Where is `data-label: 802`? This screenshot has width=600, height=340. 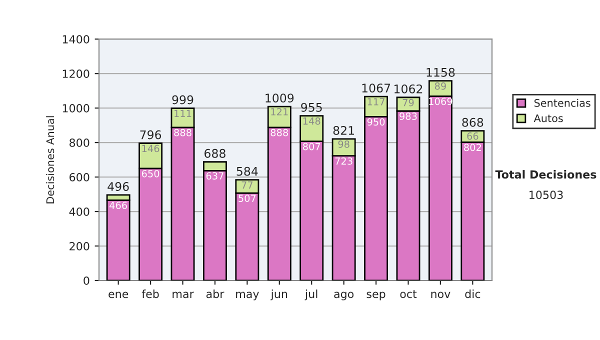 data-label: 802 is located at coordinates (472, 148).